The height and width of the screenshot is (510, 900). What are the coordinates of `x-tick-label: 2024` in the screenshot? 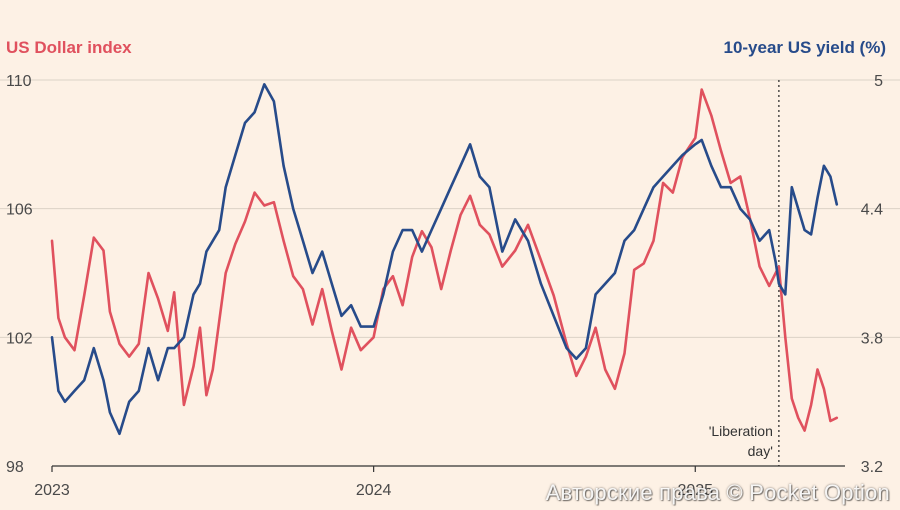 It's located at (374, 490).